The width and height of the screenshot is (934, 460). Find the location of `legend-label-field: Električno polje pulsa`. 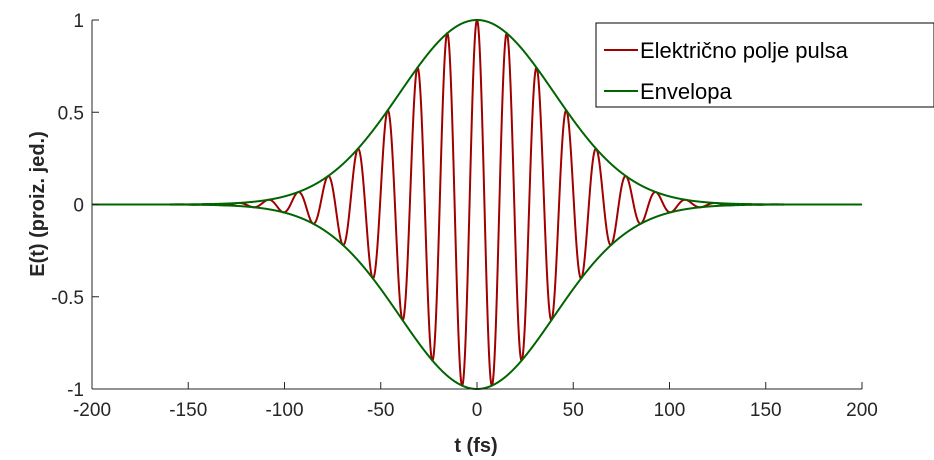

legend-label-field: Električno polje pulsa is located at coordinates (744, 50).